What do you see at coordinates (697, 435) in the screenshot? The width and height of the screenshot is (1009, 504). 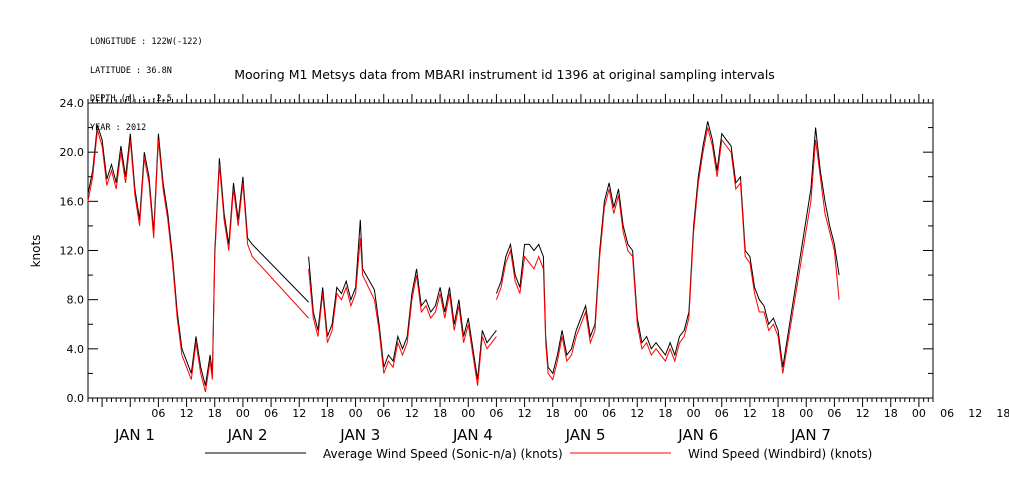 I see `day-label: JAN 6` at bounding box center [697, 435].